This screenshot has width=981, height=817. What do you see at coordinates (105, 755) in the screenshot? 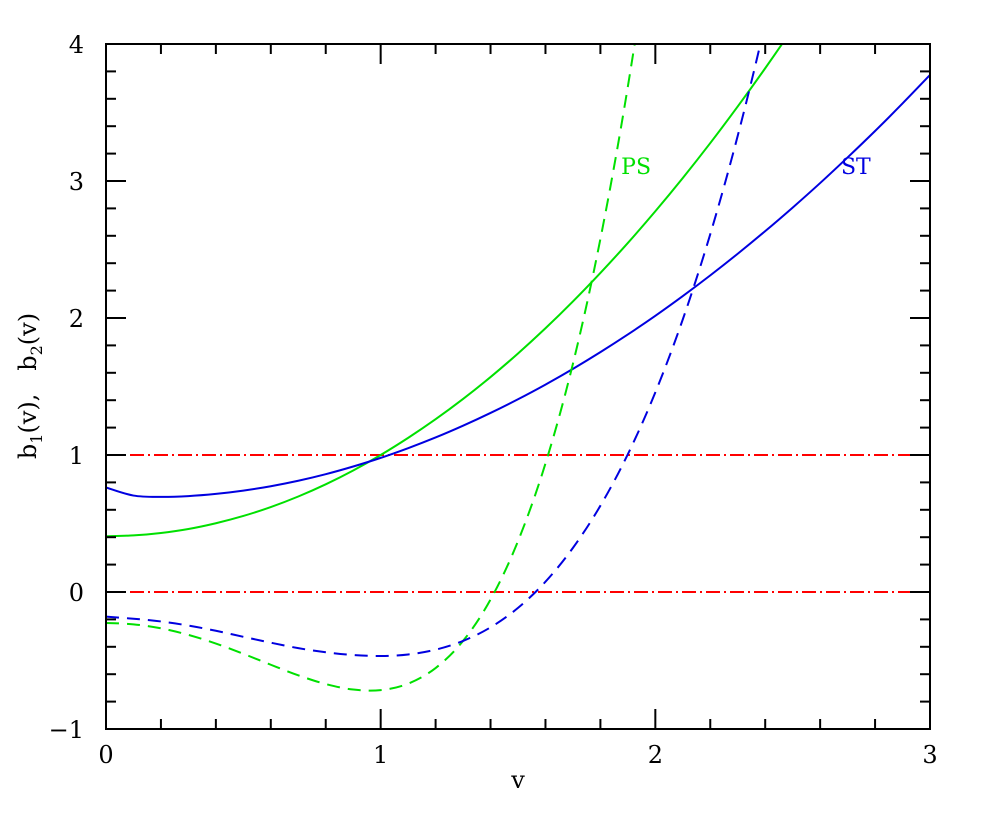
I see `x-tick-label: 0` at bounding box center [105, 755].